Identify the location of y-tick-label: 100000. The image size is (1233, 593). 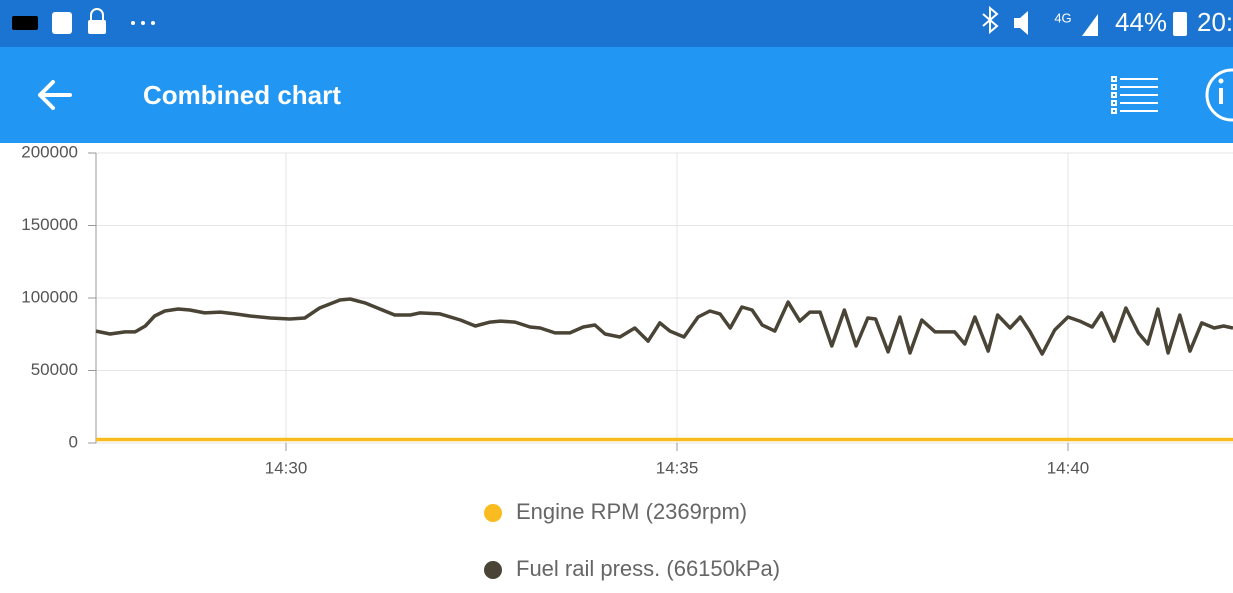
(49, 296).